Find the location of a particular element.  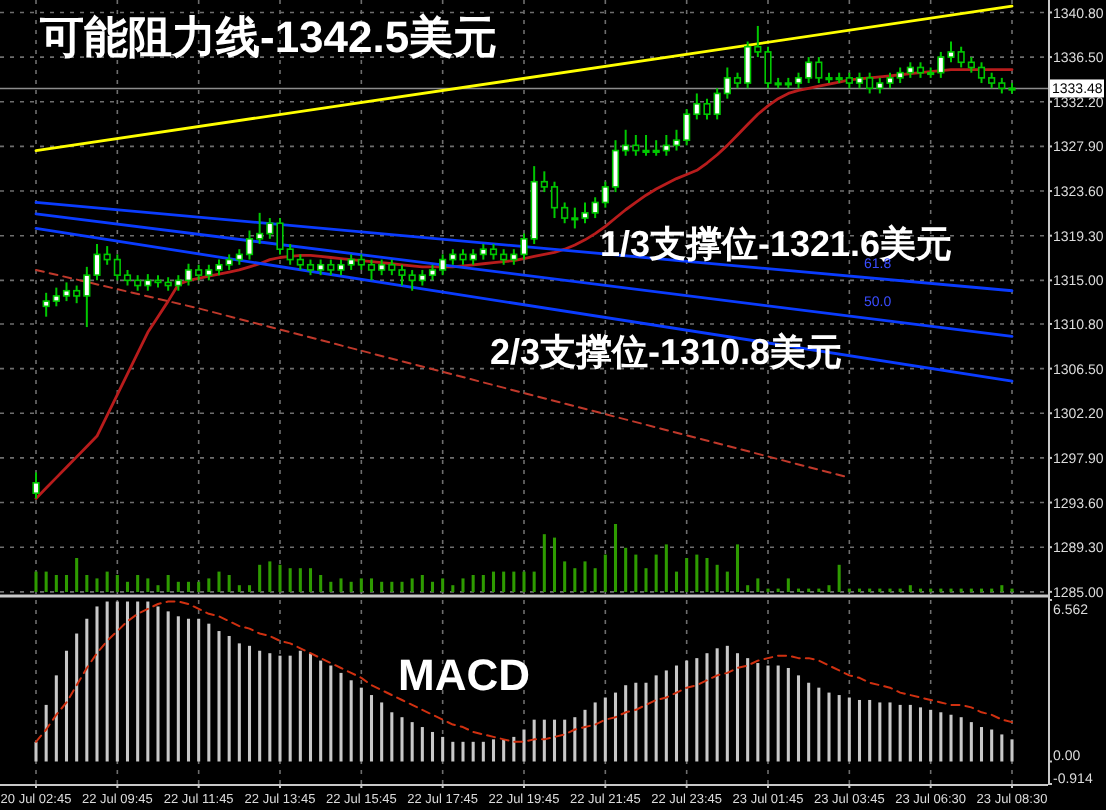

candlestick is located at coordinates (36, 485).